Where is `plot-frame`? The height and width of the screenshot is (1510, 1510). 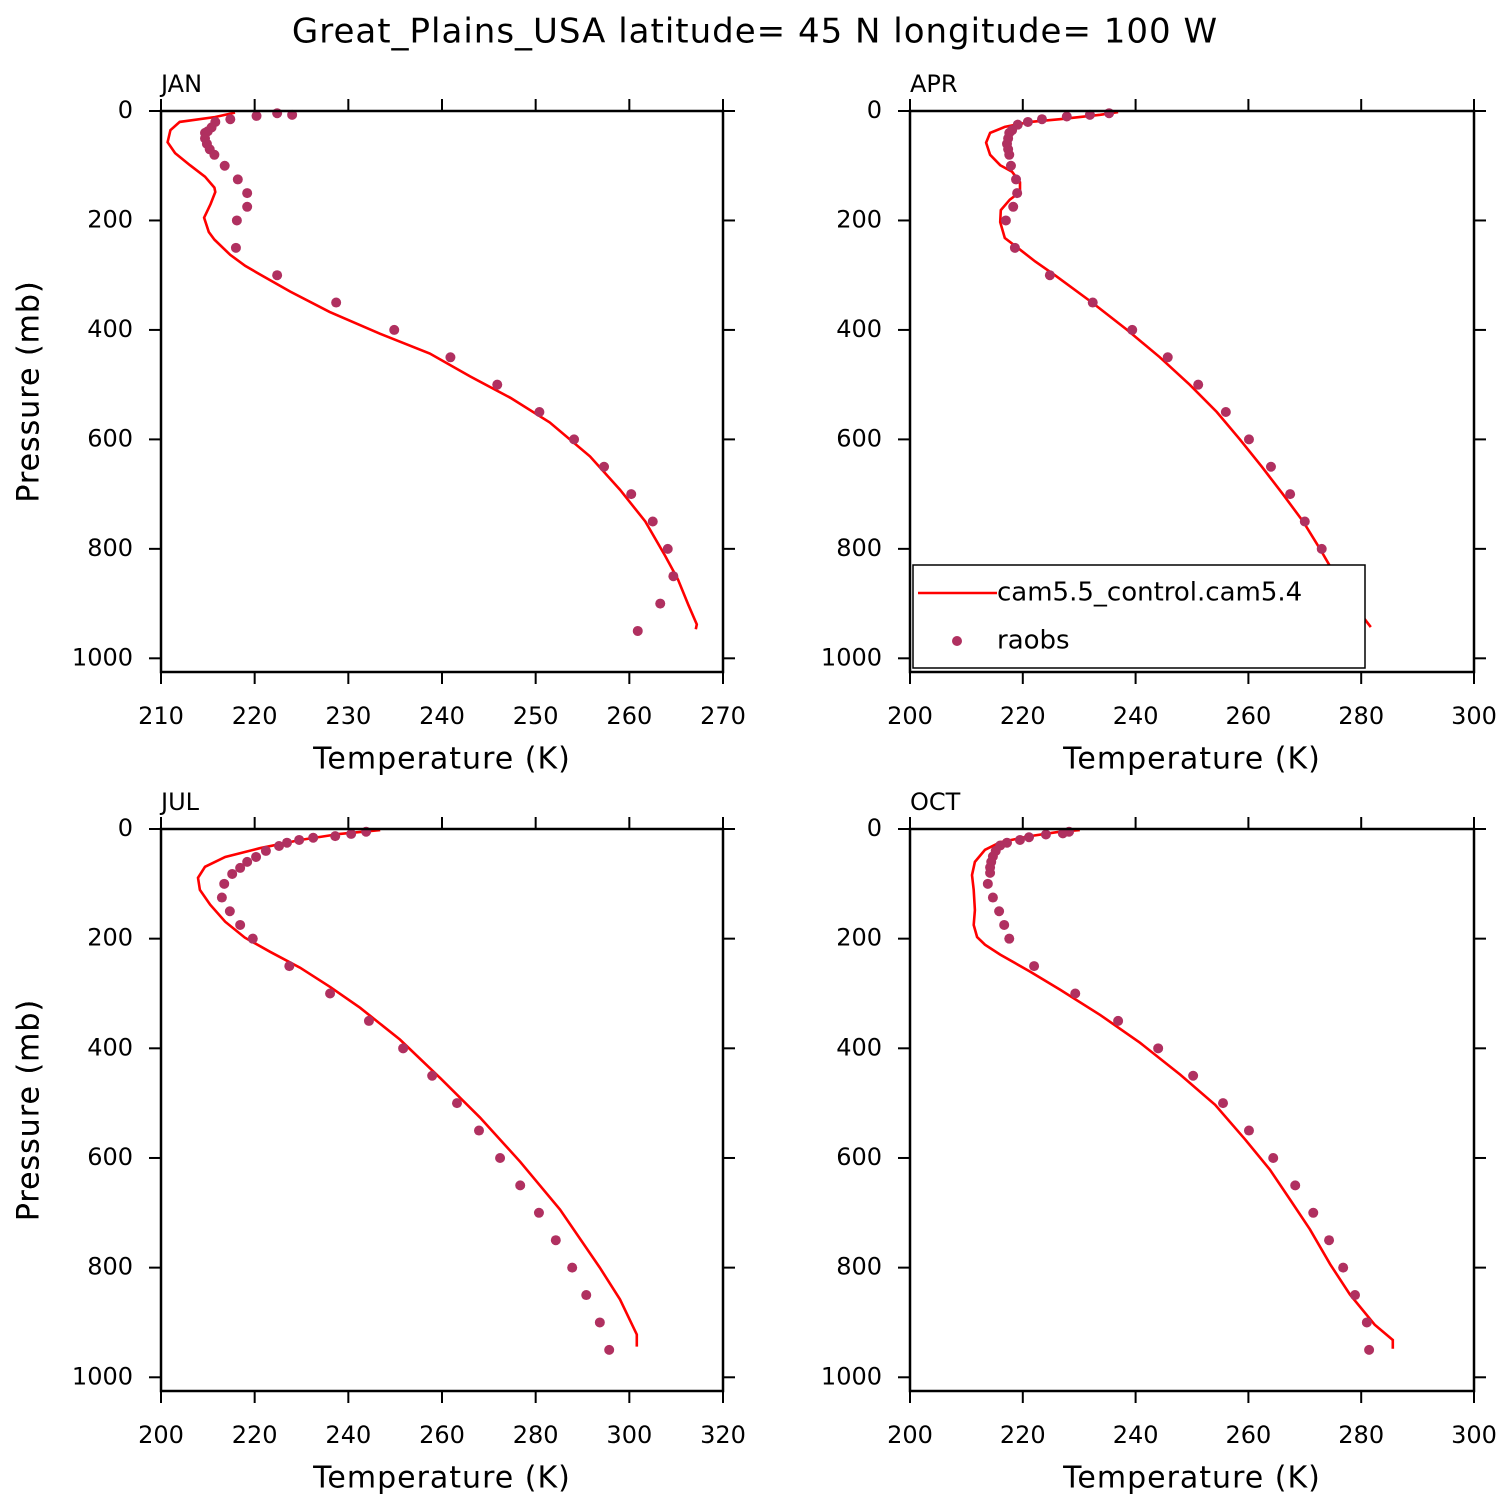 plot-frame is located at coordinates (1192, 1110).